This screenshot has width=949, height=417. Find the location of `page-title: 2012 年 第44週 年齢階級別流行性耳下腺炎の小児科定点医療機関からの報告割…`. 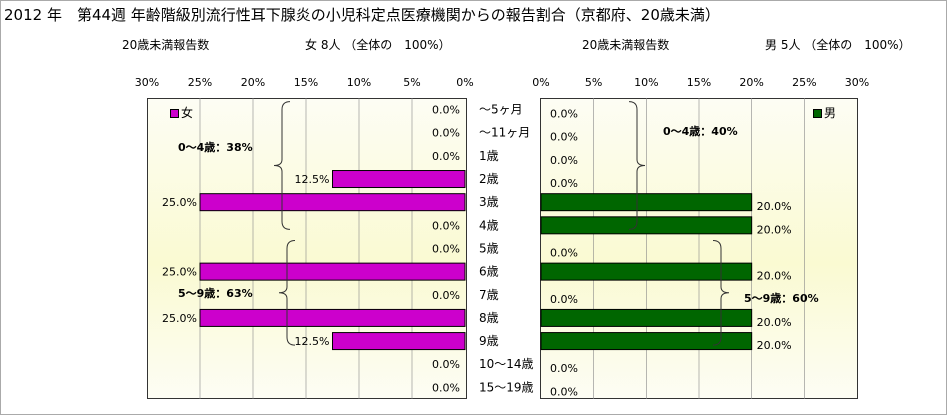

page-title: 2012 年 第44週 年齢階級別流行性耳下腺炎の小児科定点医療機関からの報告割… is located at coordinates (362, 15).